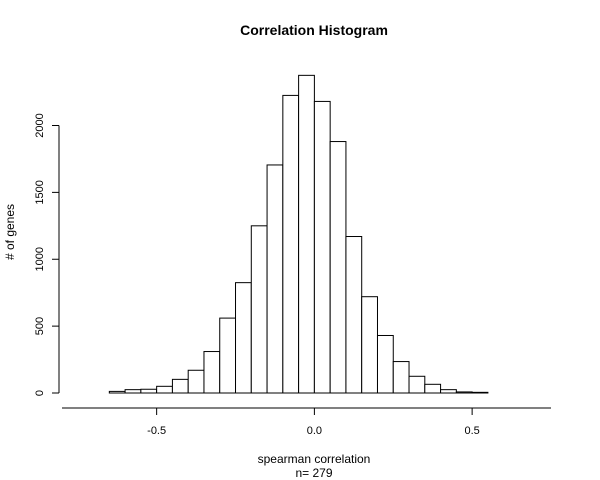 The height and width of the screenshot is (480, 600). Describe the element at coordinates (471, 431) in the screenshot. I see `x-tick-label-2: 0.5` at that location.